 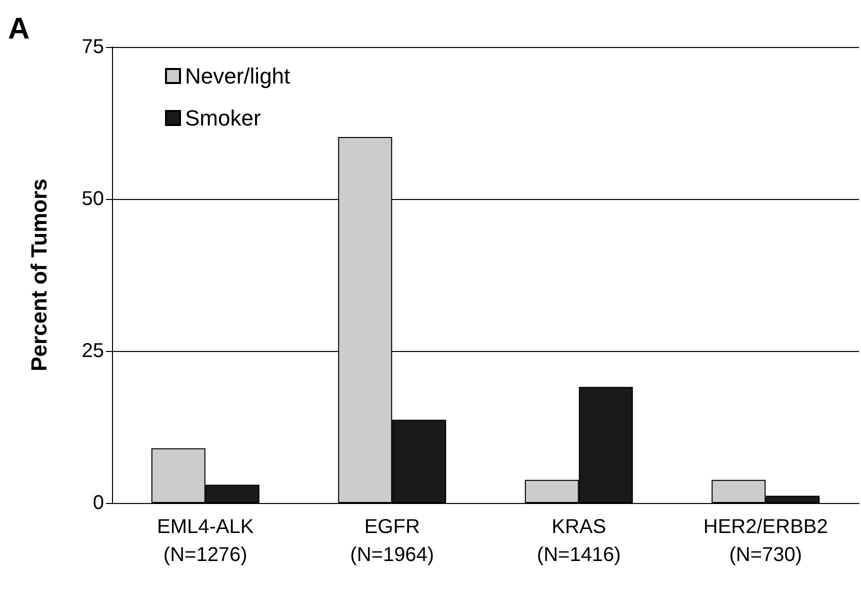 I want to click on legend-label: Smoker, so click(x=223, y=118).